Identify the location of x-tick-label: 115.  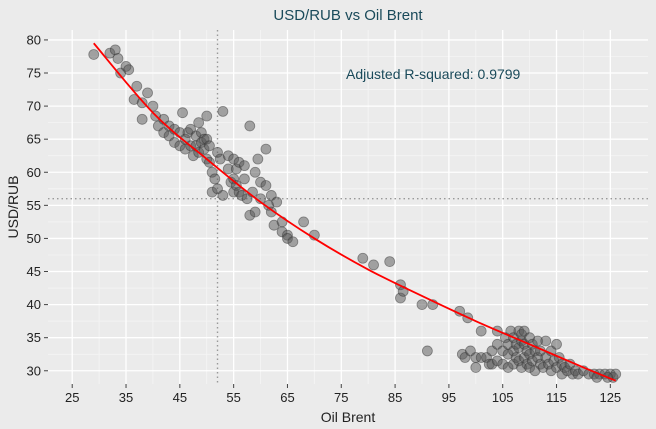
(556, 397).